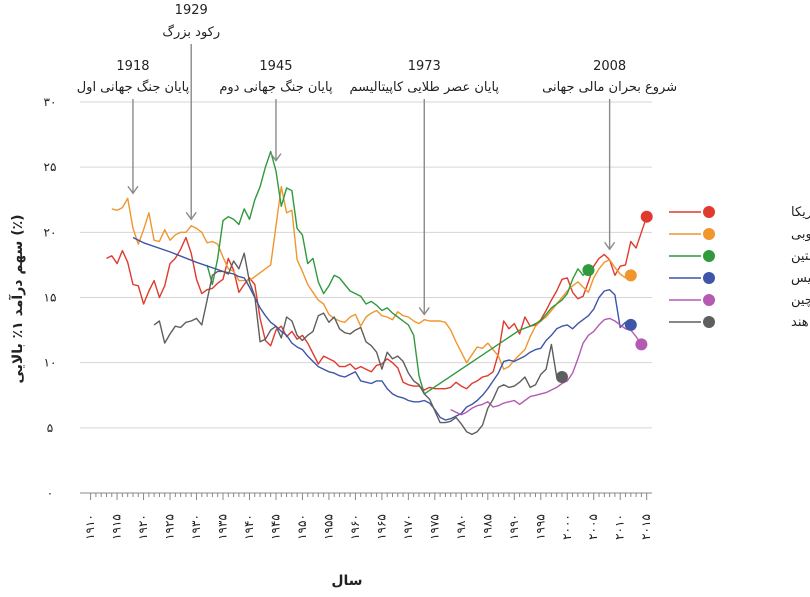 The width and height of the screenshot is (810, 597). Describe the element at coordinates (800, 278) in the screenshot. I see `legend-label: انگلیس` at that location.